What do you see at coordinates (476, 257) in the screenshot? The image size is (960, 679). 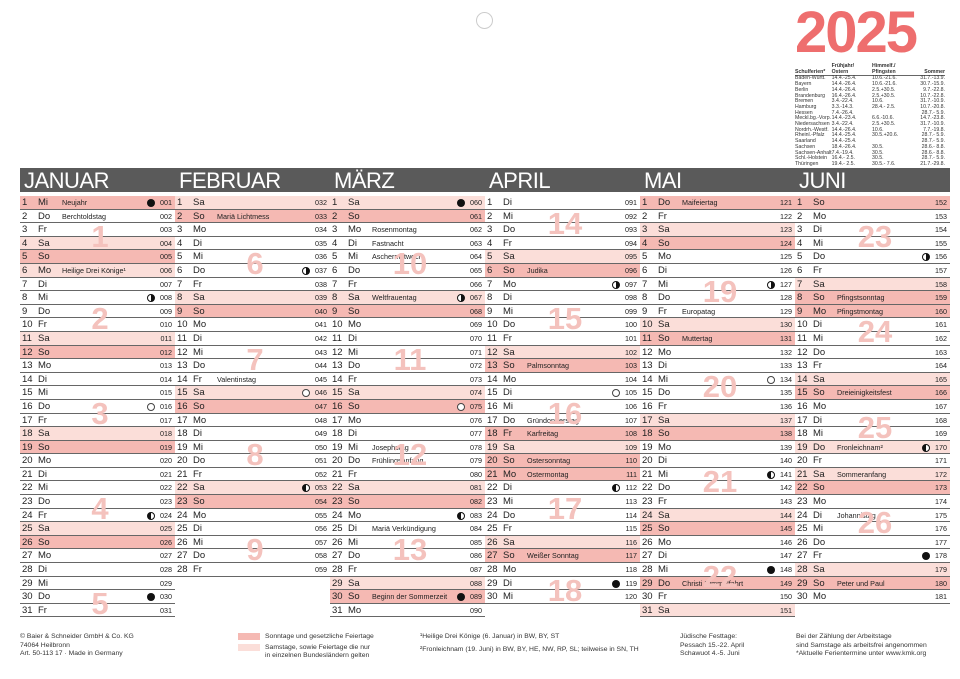 I see `day-of-year: 064` at bounding box center [476, 257].